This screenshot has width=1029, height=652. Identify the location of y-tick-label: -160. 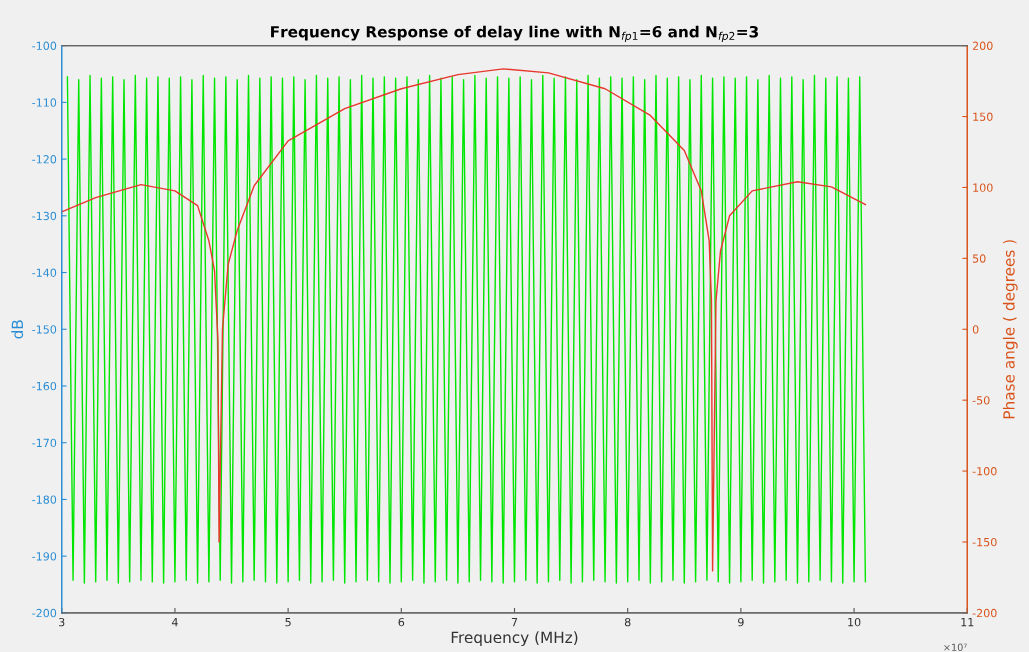
(44, 386).